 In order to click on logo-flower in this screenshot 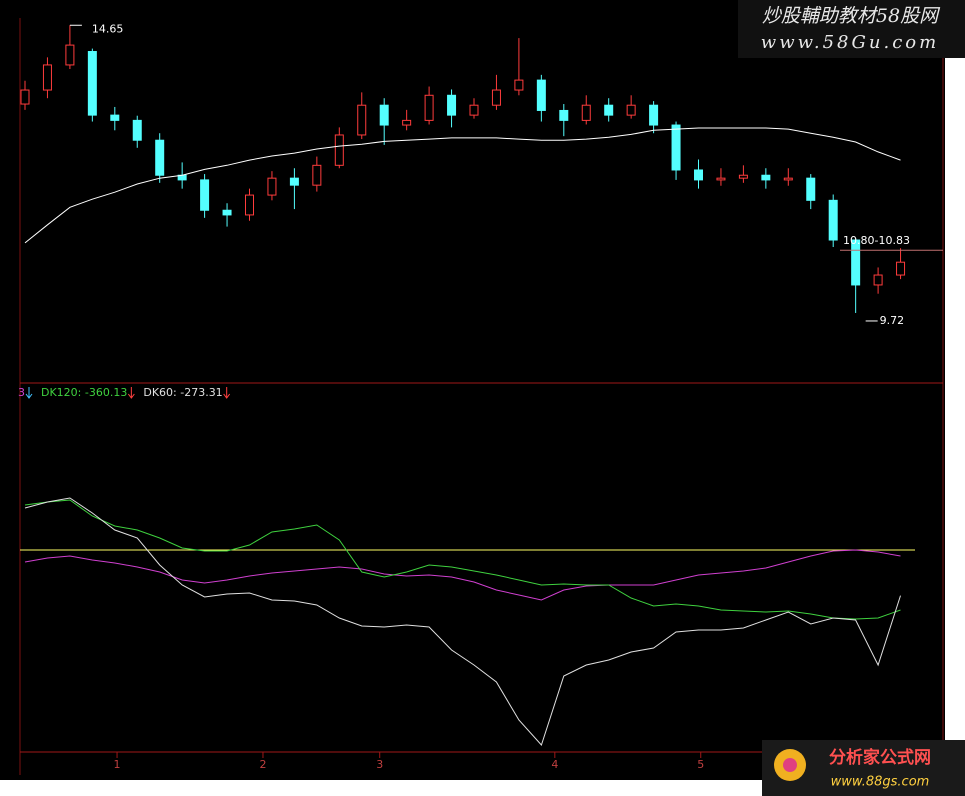, I will do `click(790, 765)`.